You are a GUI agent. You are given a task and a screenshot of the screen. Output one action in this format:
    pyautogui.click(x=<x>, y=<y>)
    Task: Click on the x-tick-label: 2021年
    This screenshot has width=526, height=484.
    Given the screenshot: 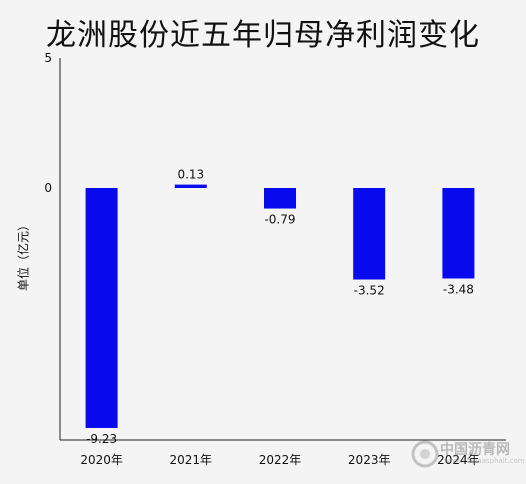 What is the action you would take?
    pyautogui.click(x=191, y=460)
    